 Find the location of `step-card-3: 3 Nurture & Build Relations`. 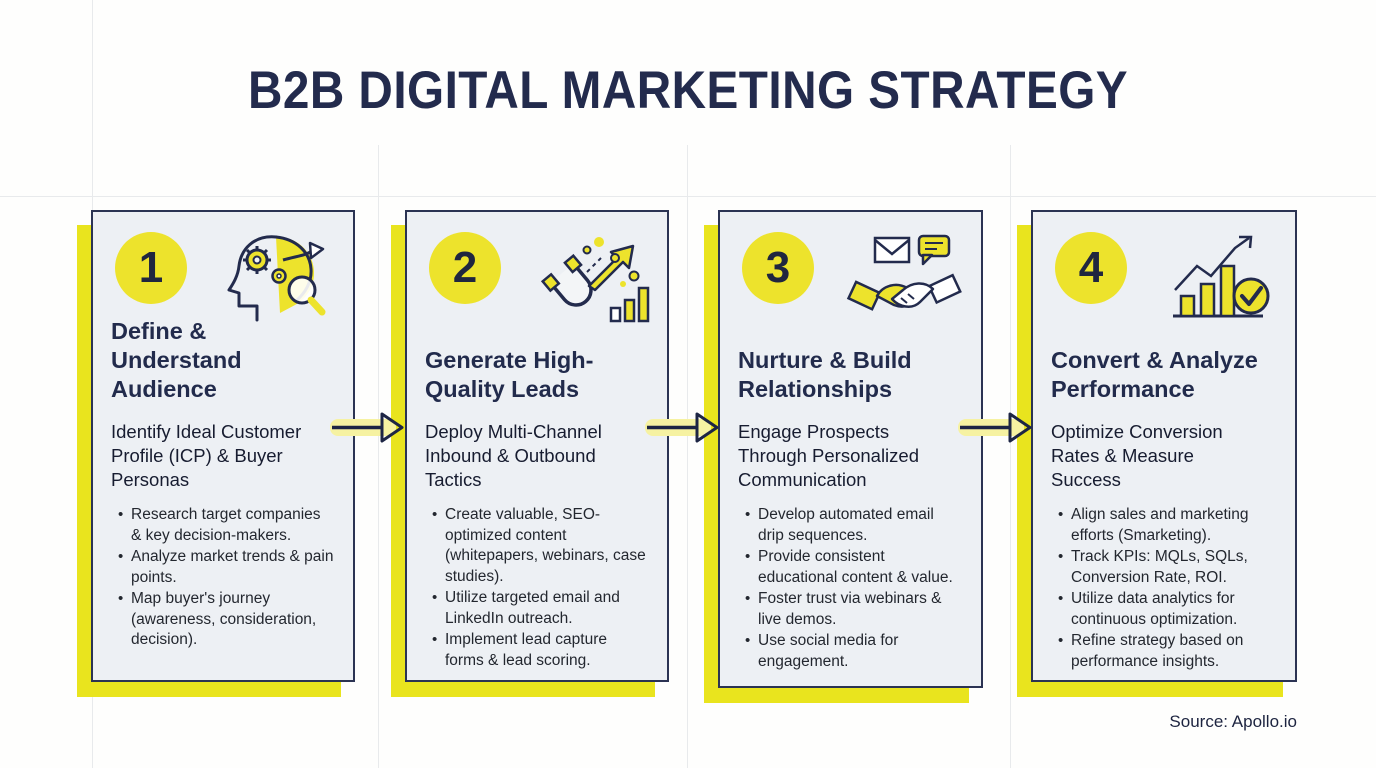

step-card-3: 3 Nurture & Build Relations is located at coordinates (850, 449).